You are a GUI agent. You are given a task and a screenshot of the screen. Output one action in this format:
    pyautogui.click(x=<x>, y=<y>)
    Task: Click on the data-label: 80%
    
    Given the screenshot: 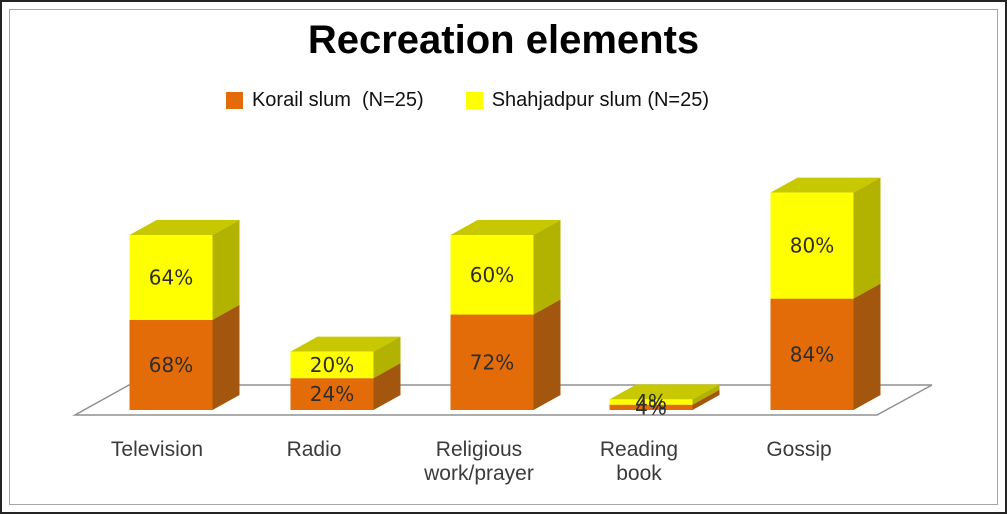 What is the action you would take?
    pyautogui.click(x=812, y=246)
    